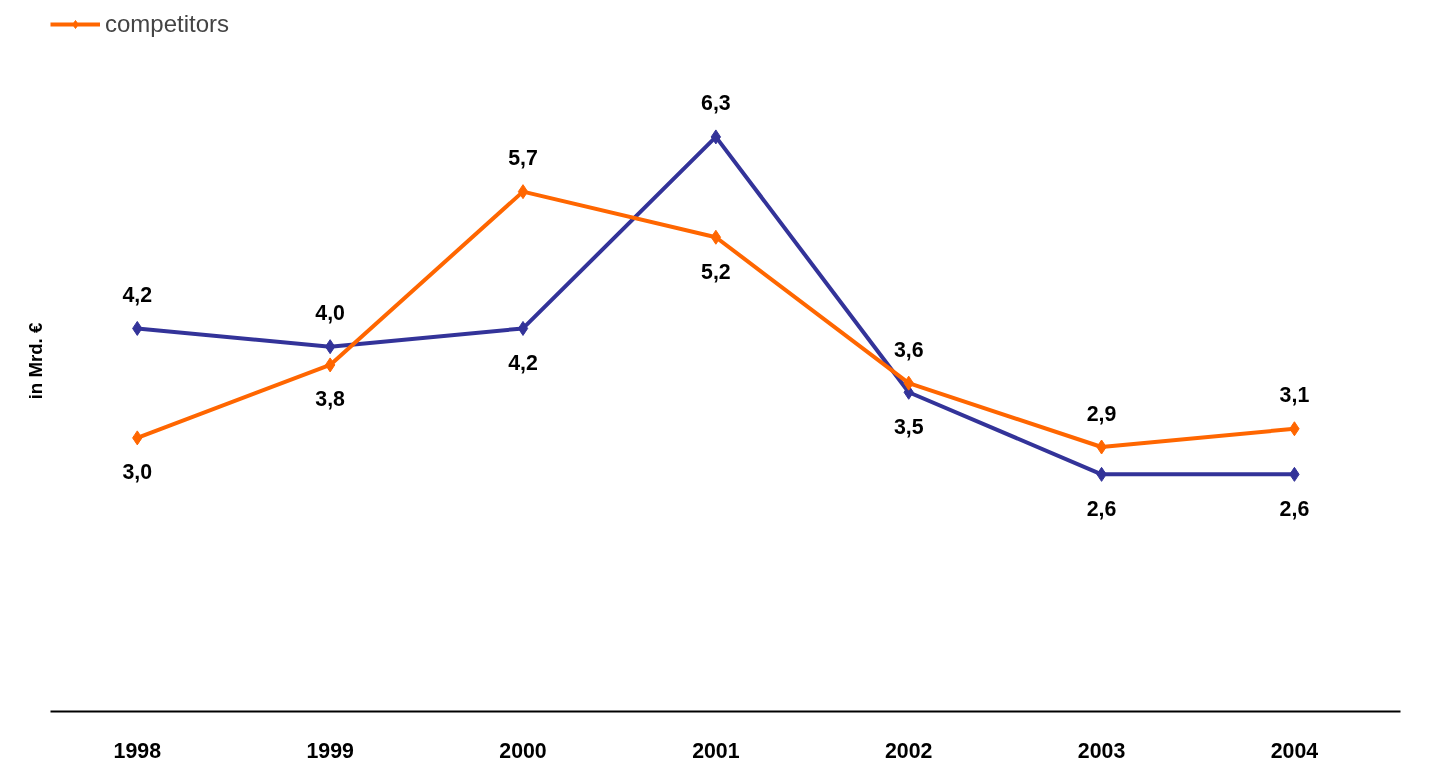 Image resolution: width=1437 pixels, height=778 pixels. I want to click on data-label: 3,5, so click(908, 426).